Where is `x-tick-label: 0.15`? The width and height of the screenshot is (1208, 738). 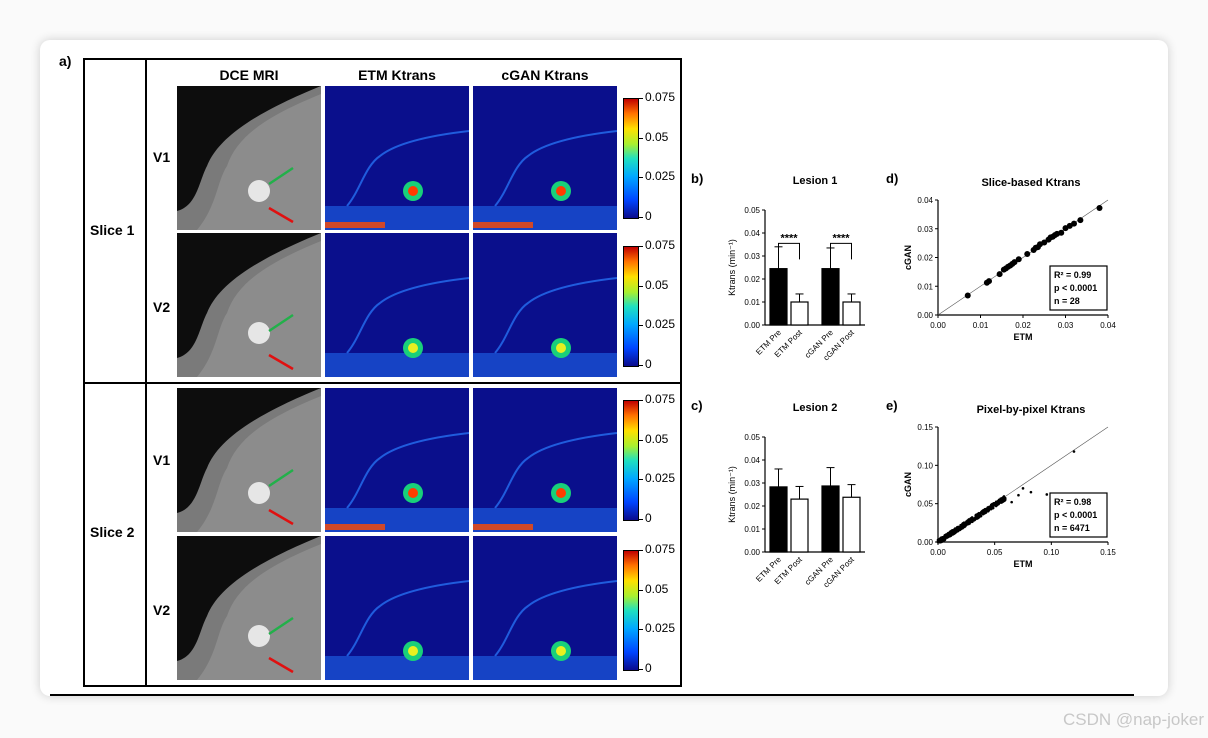 x-tick-label: 0.15 is located at coordinates (1108, 552).